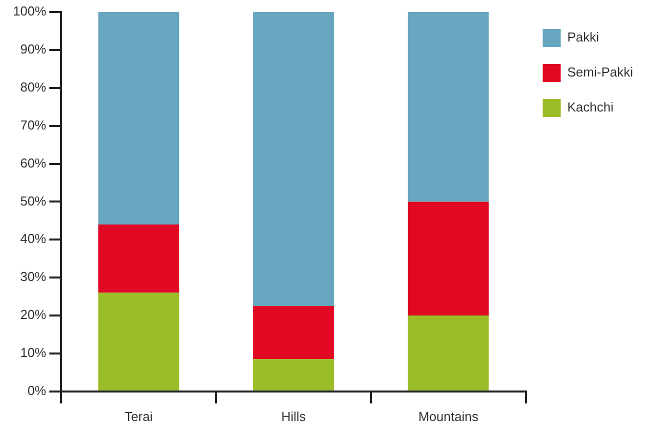 This screenshot has width=653, height=439. I want to click on y-tick-label: 50%, so click(33, 200).